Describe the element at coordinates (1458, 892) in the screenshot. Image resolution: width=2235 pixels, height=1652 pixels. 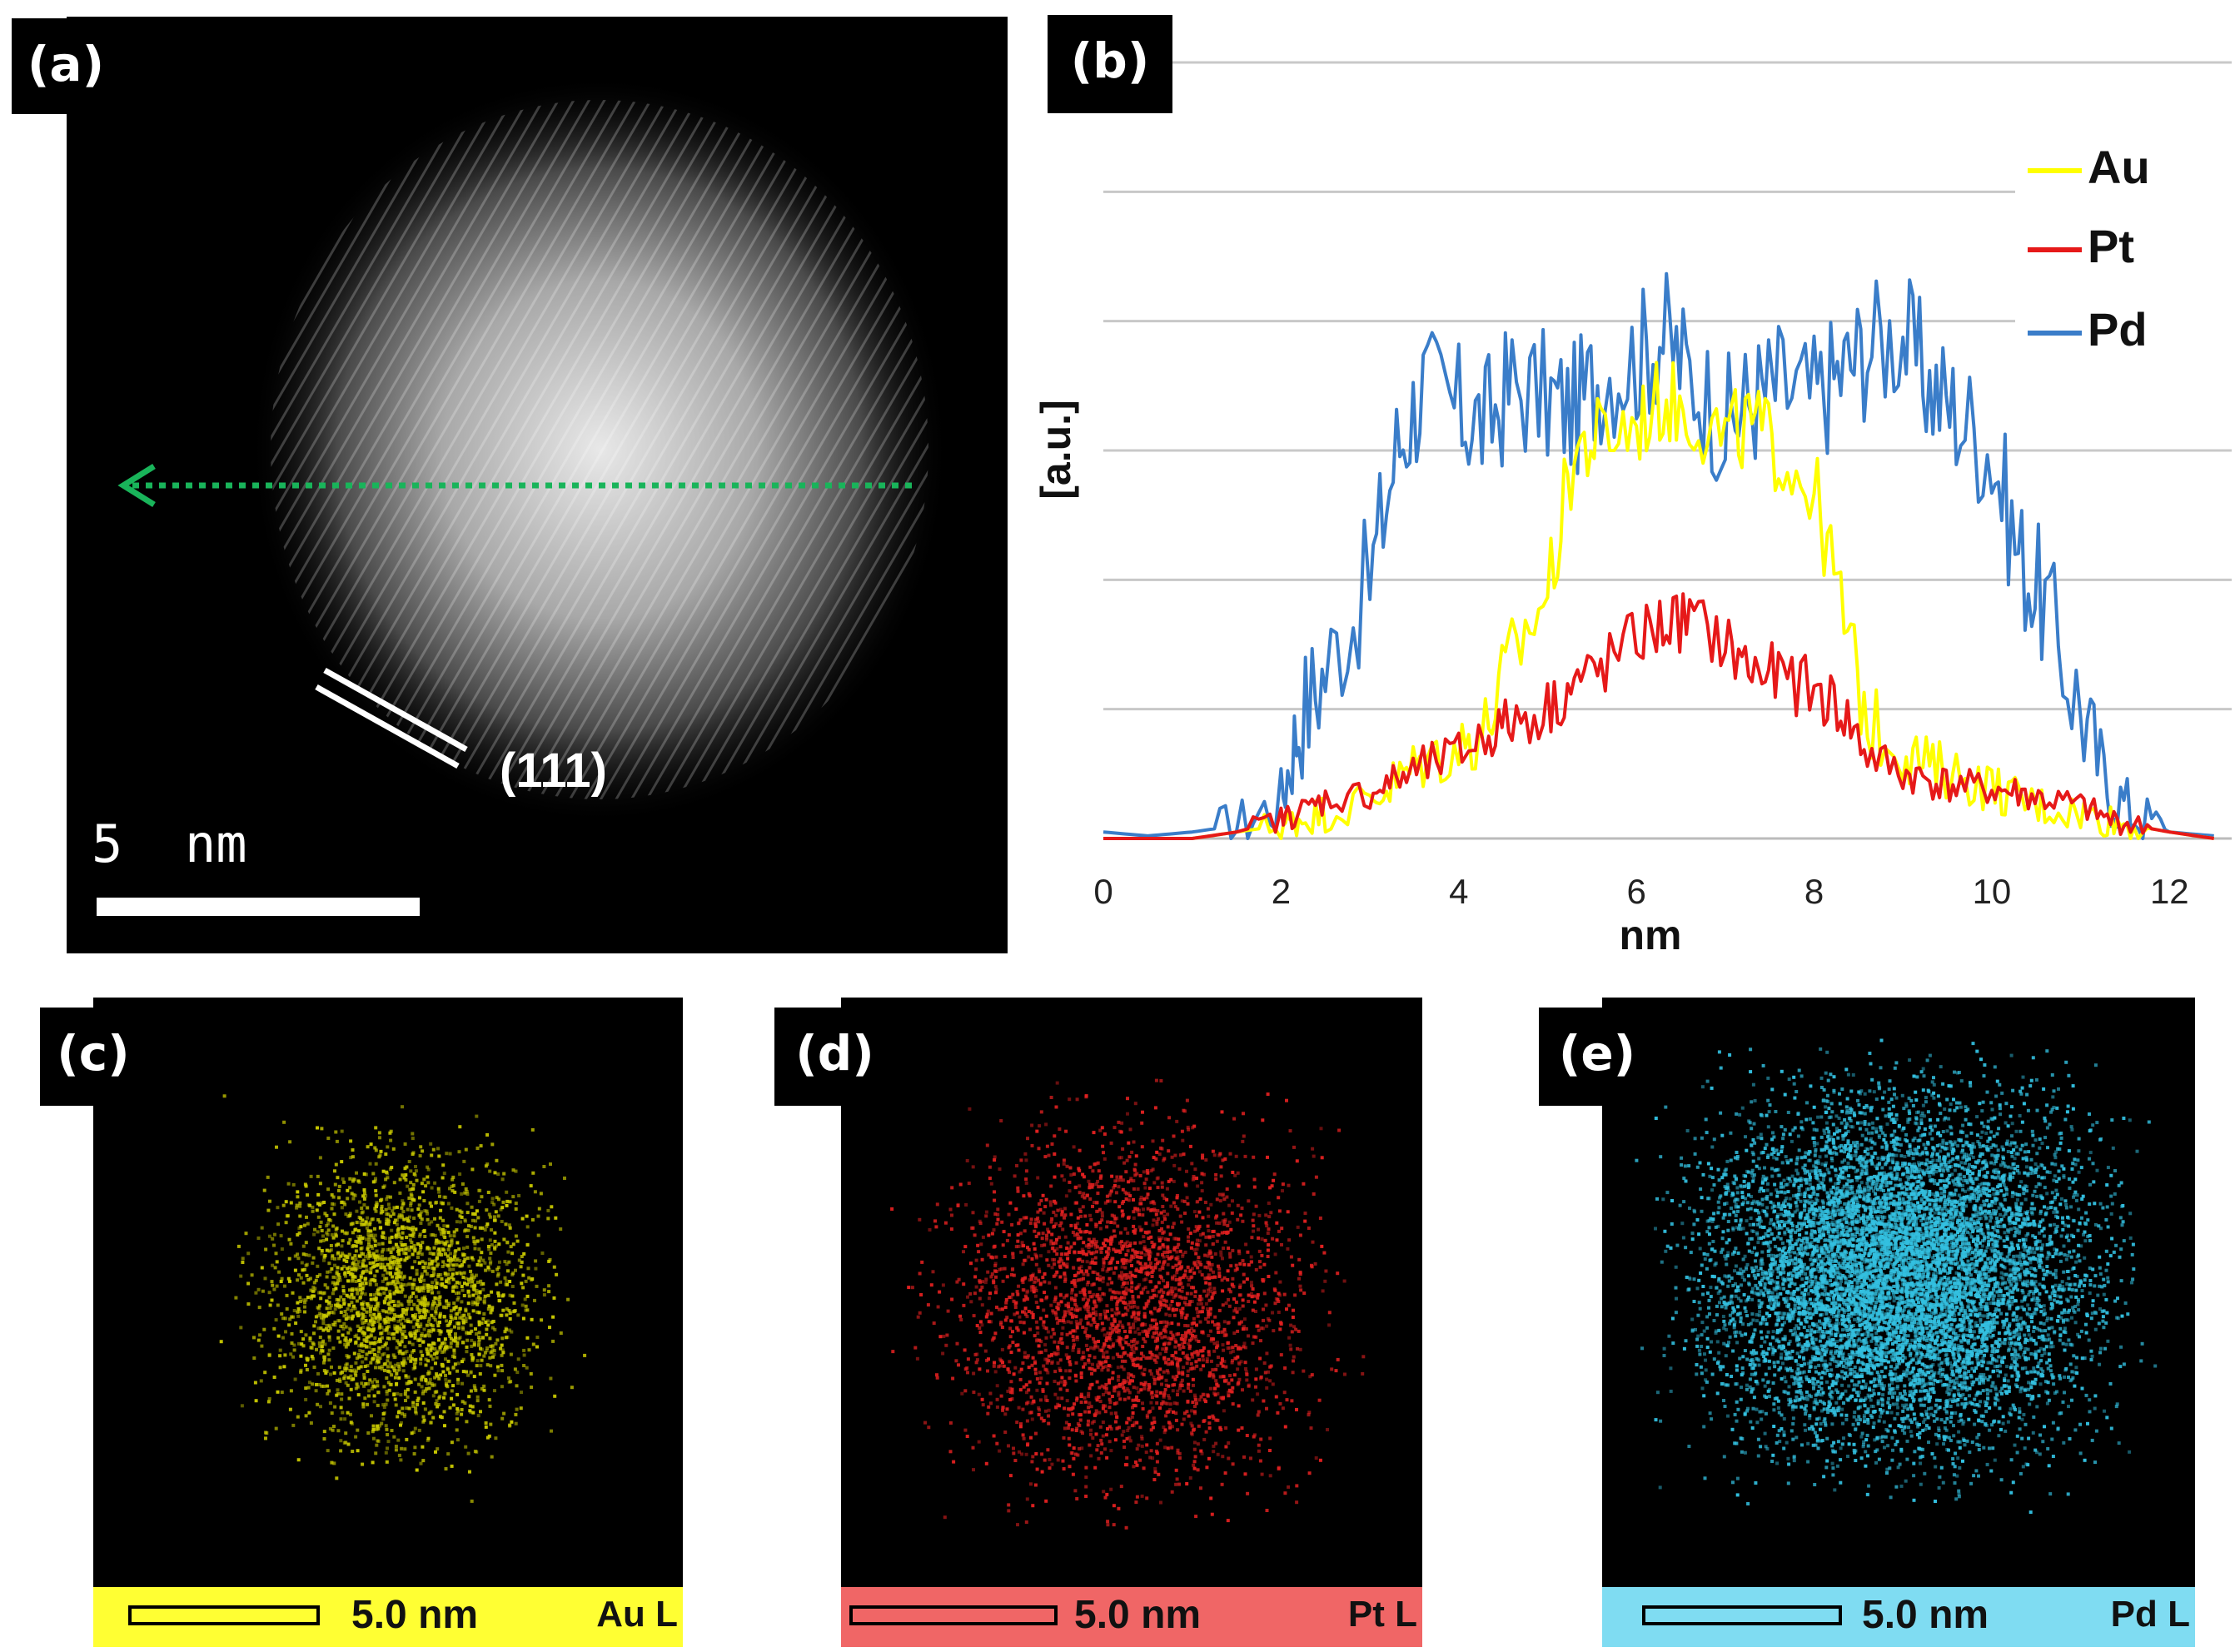
I see `x-tick-label: 4` at that location.